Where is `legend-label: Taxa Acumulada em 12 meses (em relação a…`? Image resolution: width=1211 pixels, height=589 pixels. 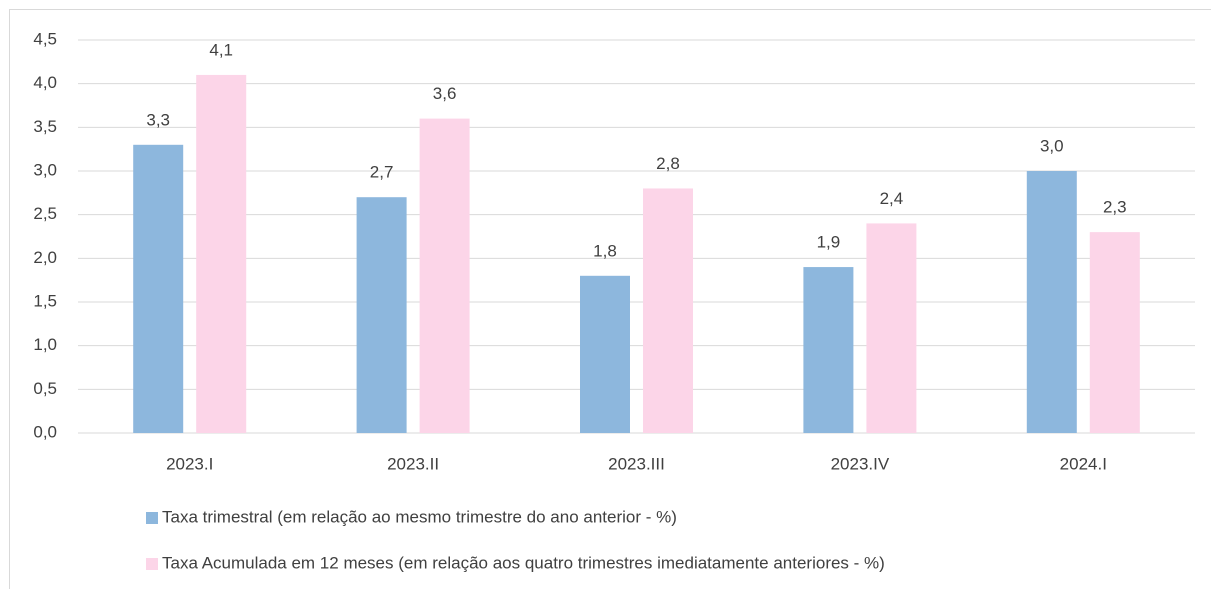 legend-label: Taxa Acumulada em 12 meses (em relação a… is located at coordinates (523, 562).